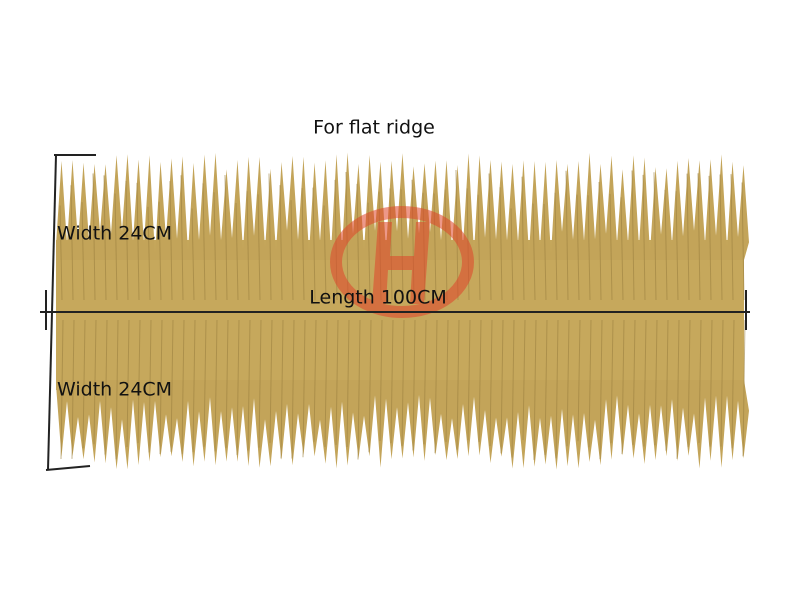  Describe the element at coordinates (401, 263) in the screenshot. I see `logo-letter` at that location.